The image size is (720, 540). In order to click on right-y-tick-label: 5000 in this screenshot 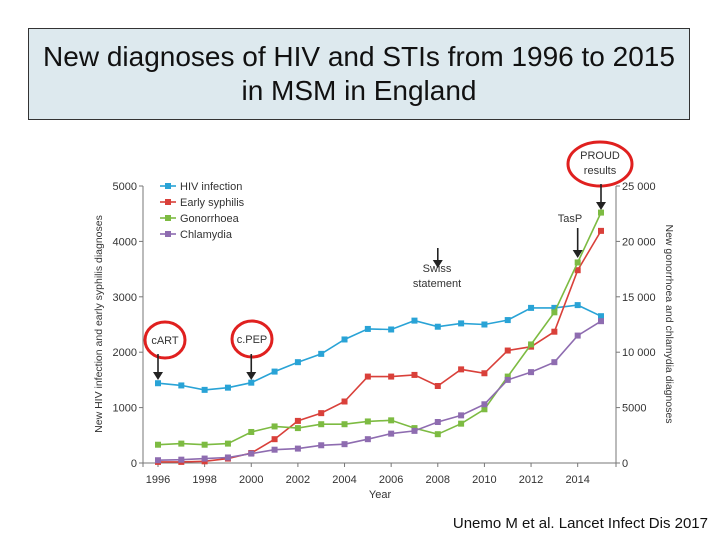, I will do `click(634, 409)`.